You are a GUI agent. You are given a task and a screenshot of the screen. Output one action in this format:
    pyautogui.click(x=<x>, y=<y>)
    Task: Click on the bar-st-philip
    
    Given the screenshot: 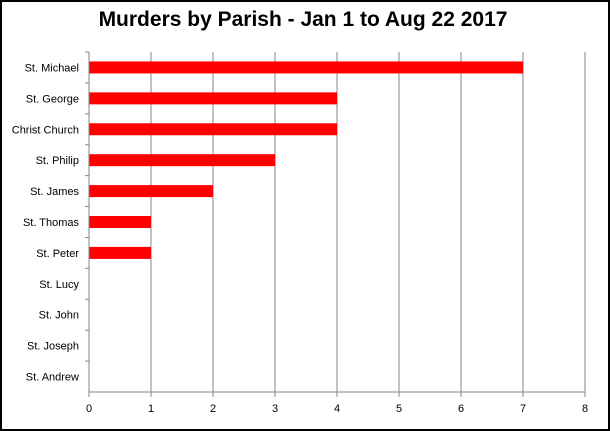 What is the action you would take?
    pyautogui.click(x=182, y=160)
    